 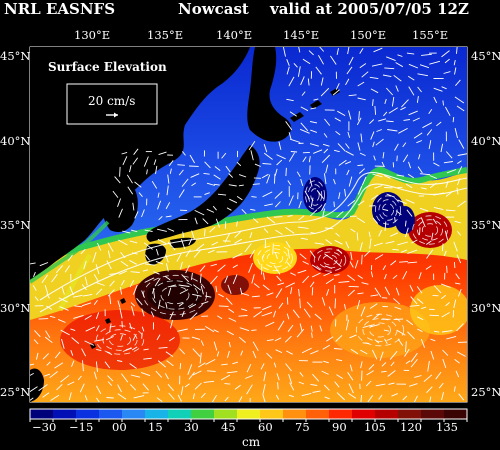 What do you see at coordinates (485, 225) in the screenshot?
I see `lat-label: 35°N` at bounding box center [485, 225].